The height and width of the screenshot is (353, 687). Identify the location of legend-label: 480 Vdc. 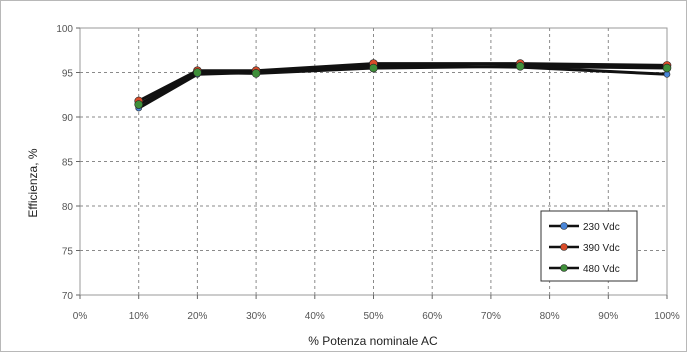
(601, 269).